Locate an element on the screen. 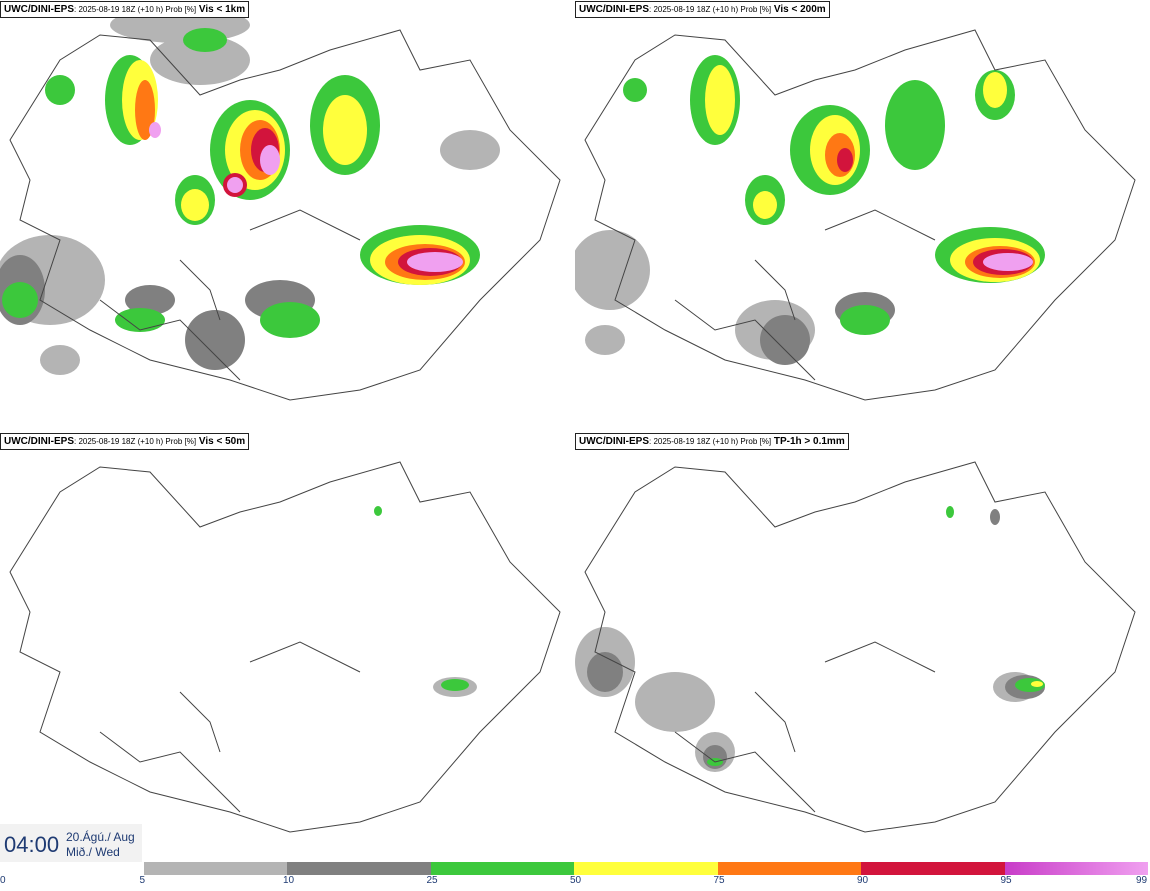  colorbar-tick-label: 0 is located at coordinates (3, 880).